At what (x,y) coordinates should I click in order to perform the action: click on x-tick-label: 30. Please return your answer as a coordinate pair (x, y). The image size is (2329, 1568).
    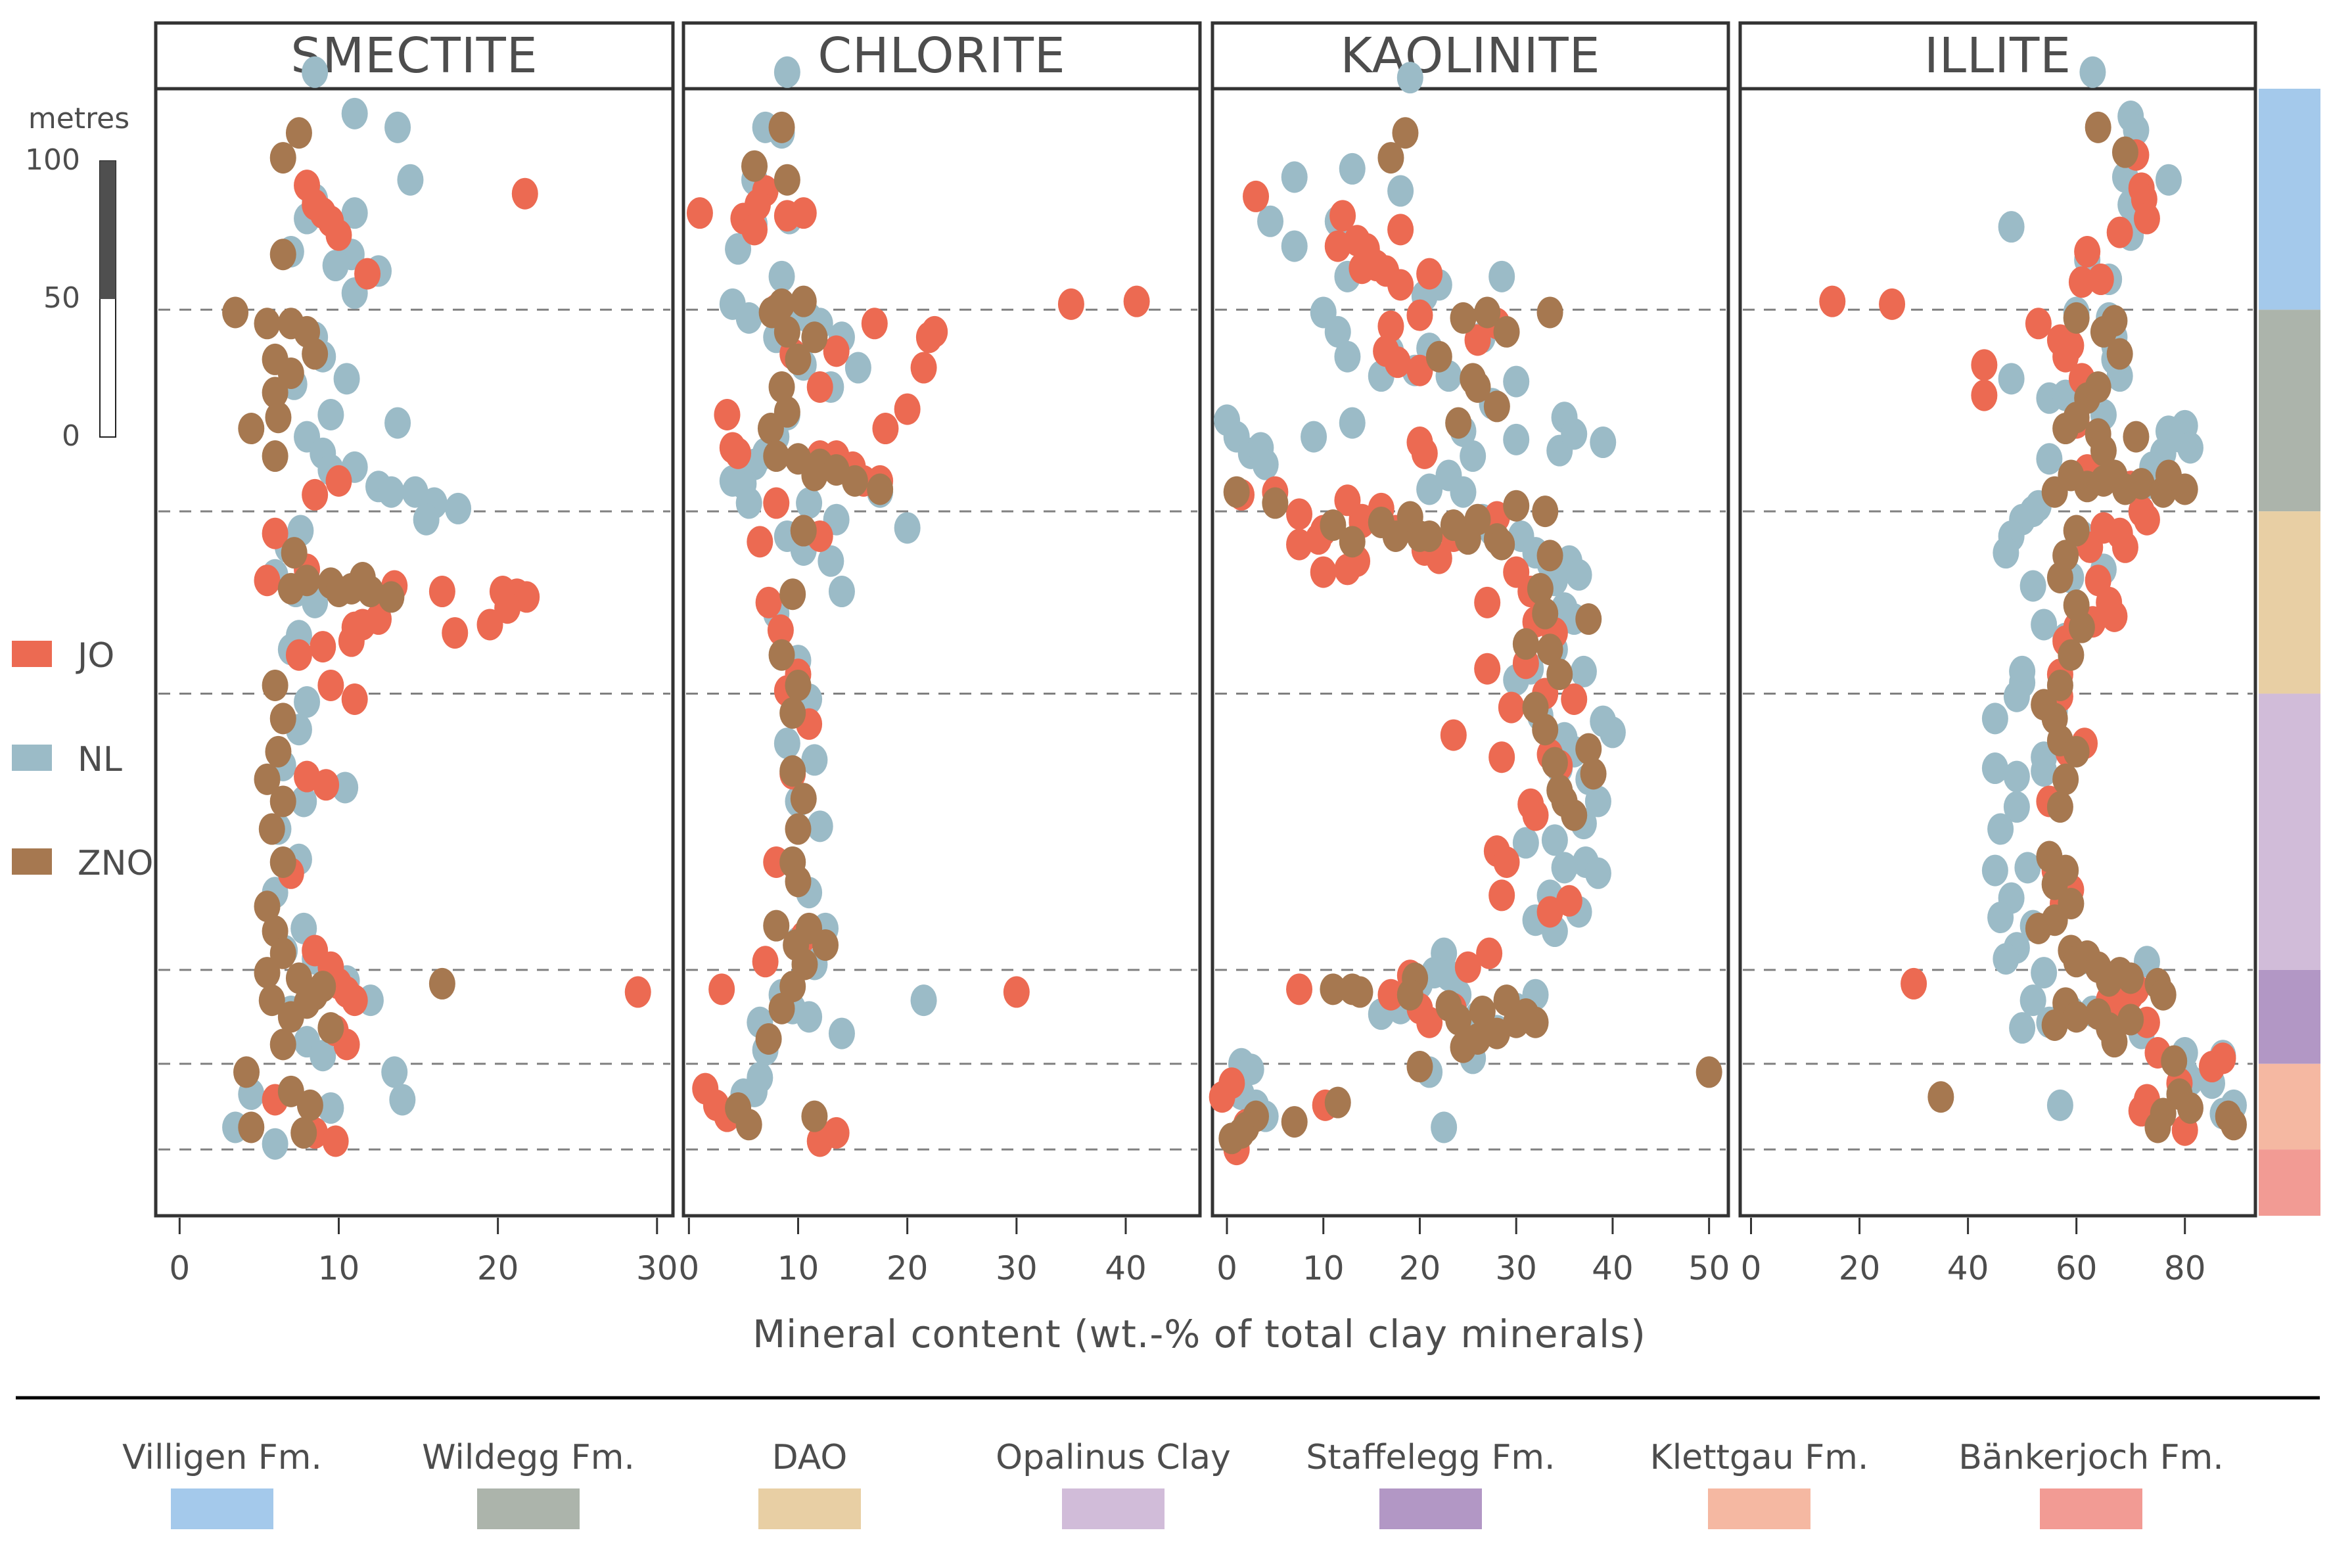
    Looking at the image, I should click on (1516, 1268).